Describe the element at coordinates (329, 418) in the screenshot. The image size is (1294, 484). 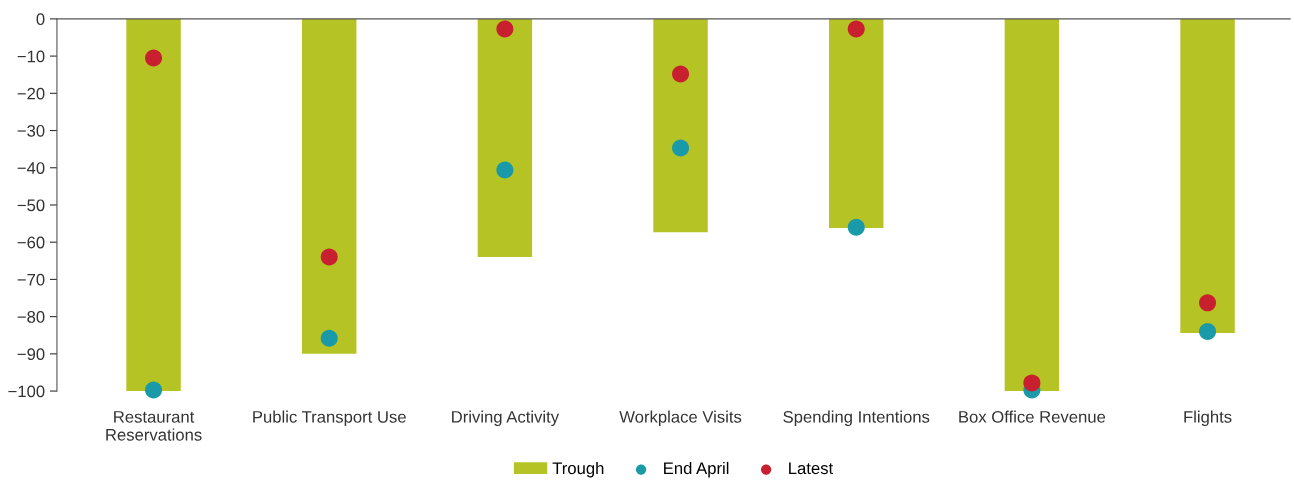
I see `x-tick-label: Public Transport Use` at that location.